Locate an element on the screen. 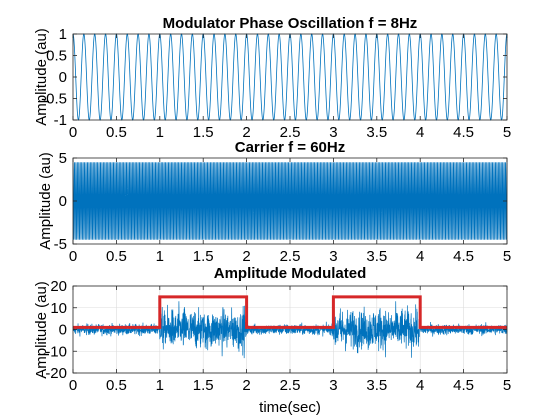 The image size is (560, 420). y-tick-label: -0.5 is located at coordinates (54, 99).